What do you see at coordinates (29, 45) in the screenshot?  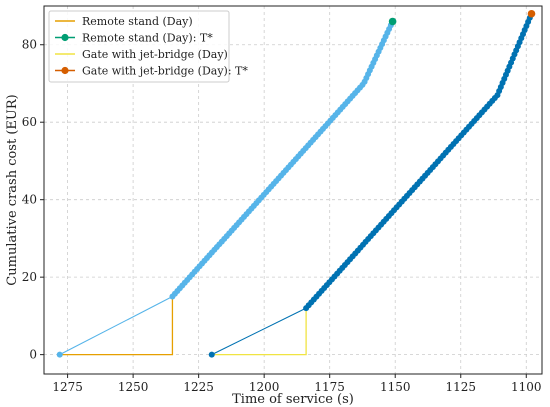 I see `y-tick-label: 80` at bounding box center [29, 45].